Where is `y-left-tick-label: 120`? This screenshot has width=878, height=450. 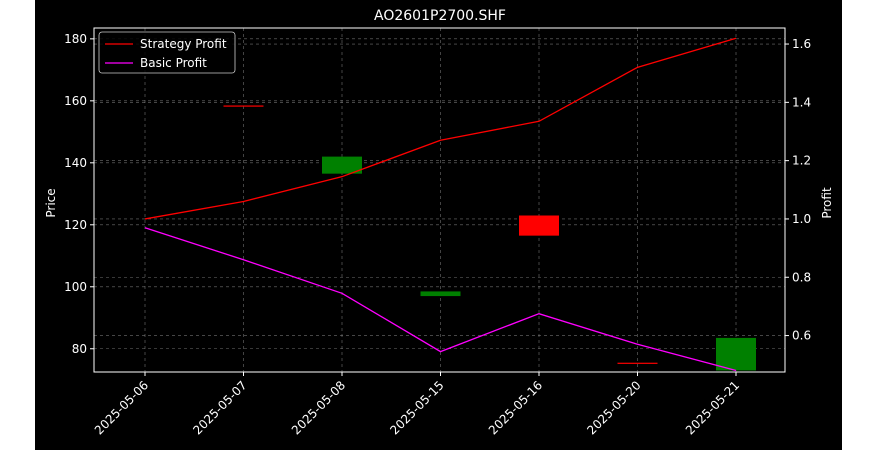 y-left-tick-label: 120 is located at coordinates (75, 225).